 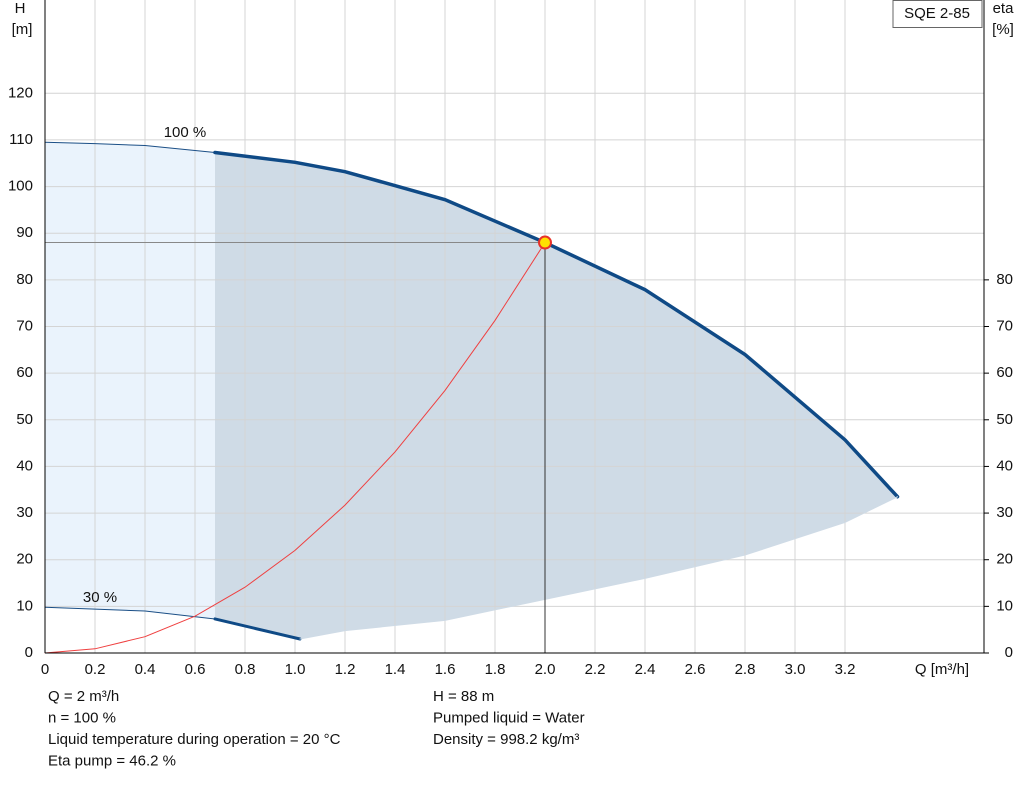 I want to click on x-tick-label: 1.0, so click(x=295, y=669).